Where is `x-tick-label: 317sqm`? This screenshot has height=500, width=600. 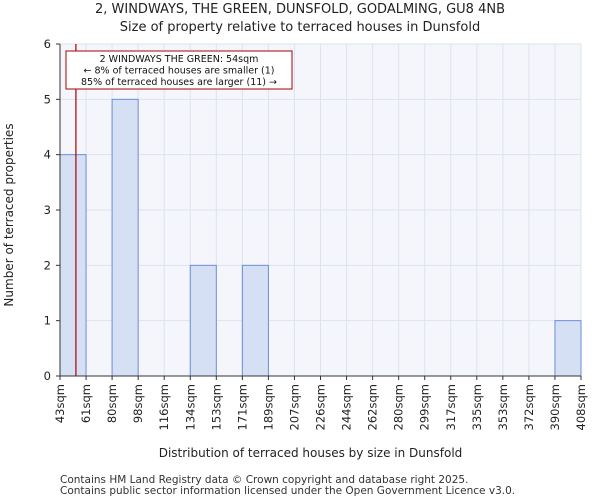
x-tick-label: 317sqm is located at coordinates (451, 407).